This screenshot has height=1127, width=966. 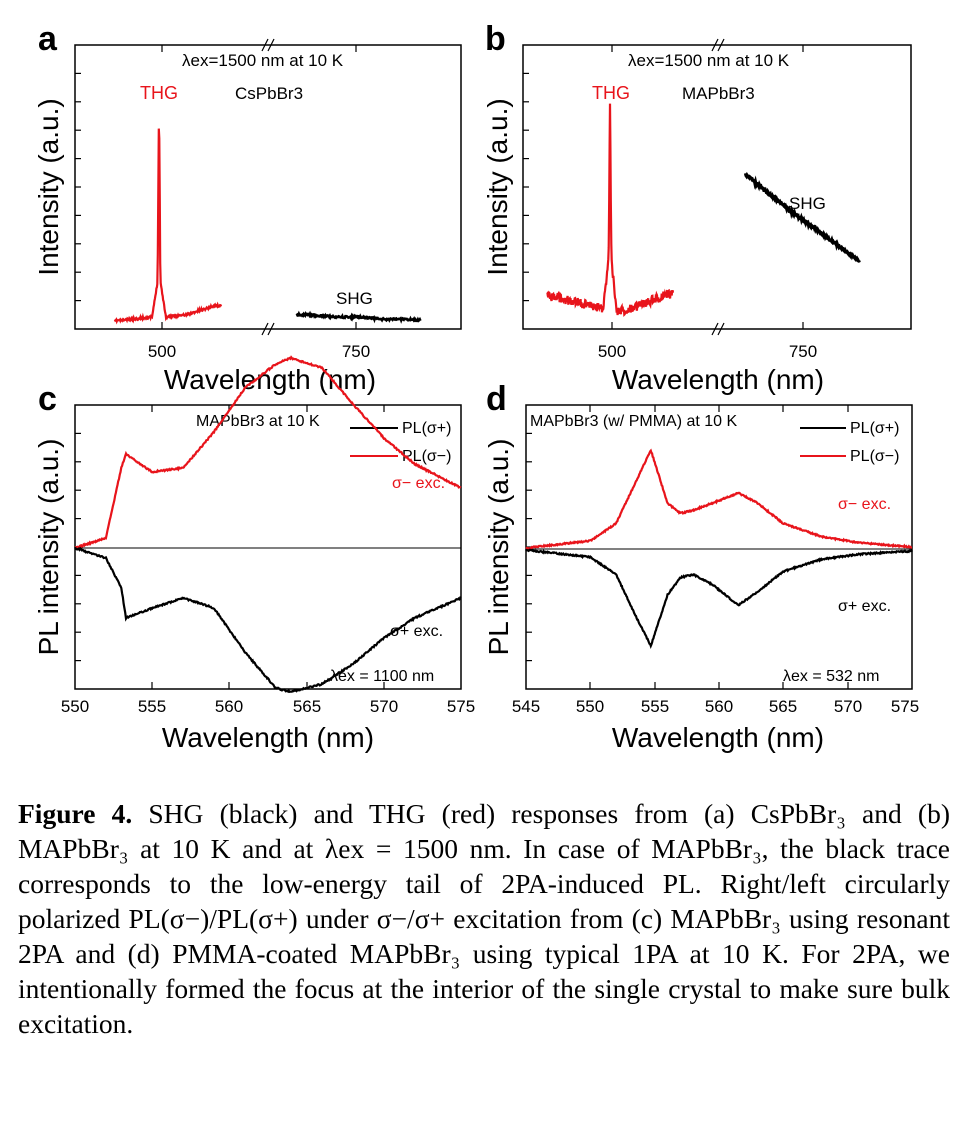 What do you see at coordinates (612, 351) in the screenshot?
I see `panel-b-xtick-0: 500` at bounding box center [612, 351].